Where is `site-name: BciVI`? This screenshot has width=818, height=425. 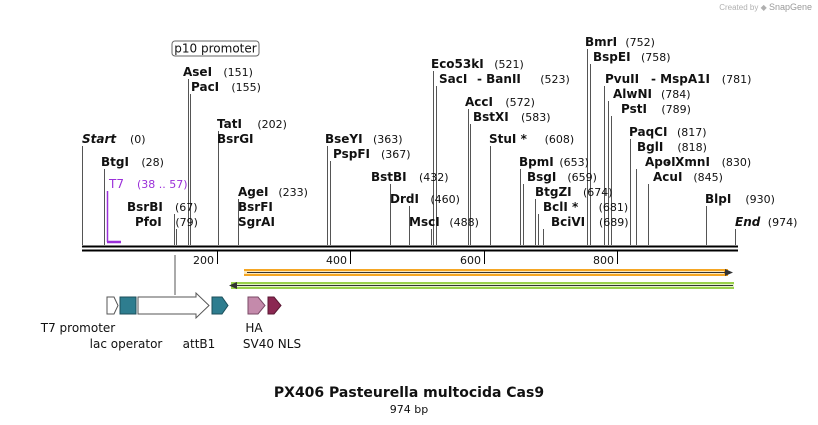 site-name: BciVI is located at coordinates (568, 222).